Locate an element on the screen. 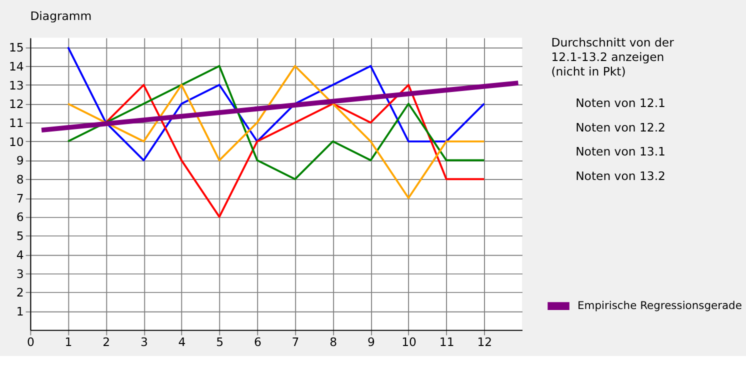 Image resolution: width=746 pixels, height=389 pixels. x-tick-label: 11 is located at coordinates (446, 341).